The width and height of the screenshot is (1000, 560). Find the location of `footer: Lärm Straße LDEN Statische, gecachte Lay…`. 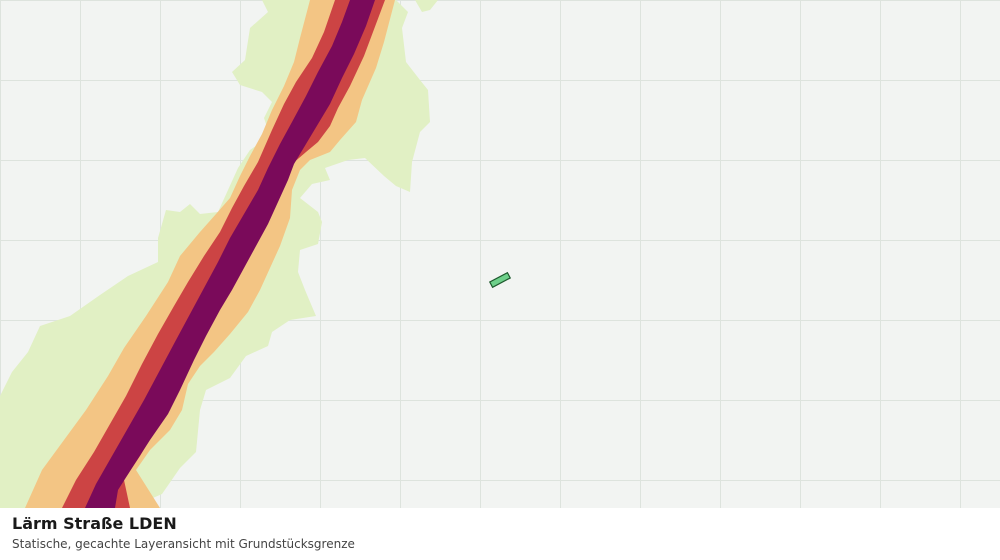

footer: Lärm Straße LDEN Statische, gecachte Lay… is located at coordinates (500, 534).